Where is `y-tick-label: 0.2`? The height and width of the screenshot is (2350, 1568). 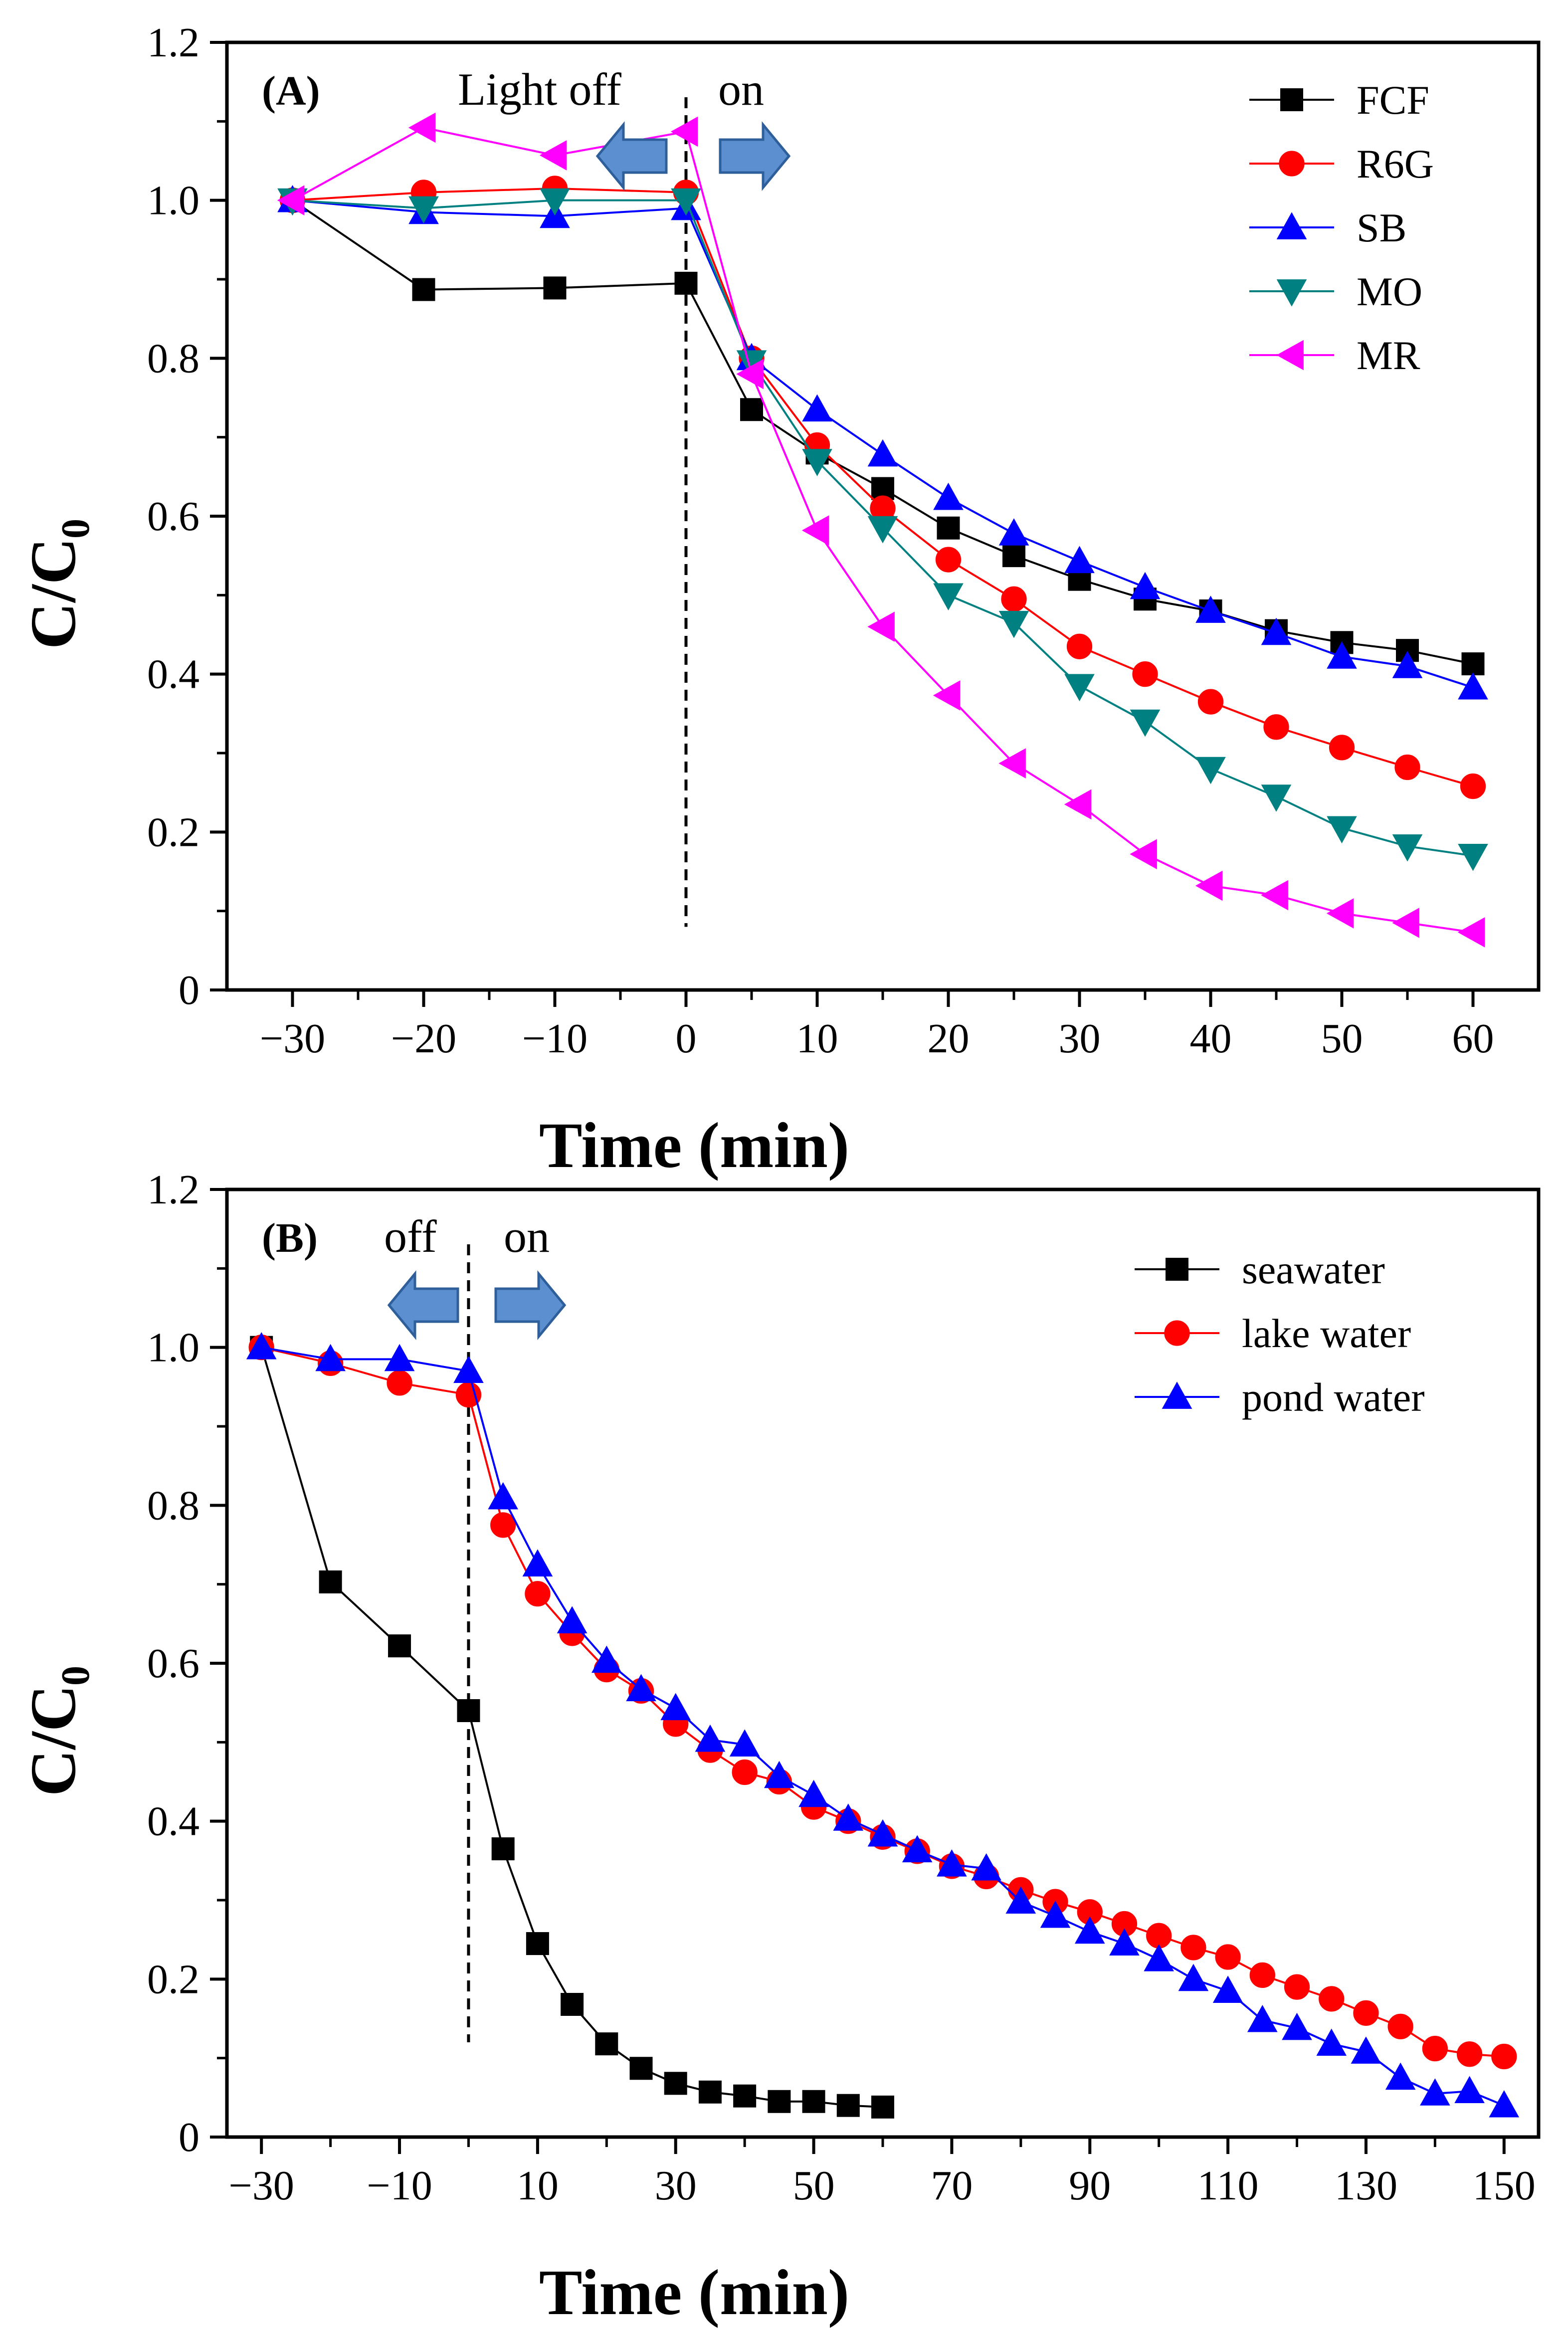
y-tick-label: 0.2 is located at coordinates (173, 1979).